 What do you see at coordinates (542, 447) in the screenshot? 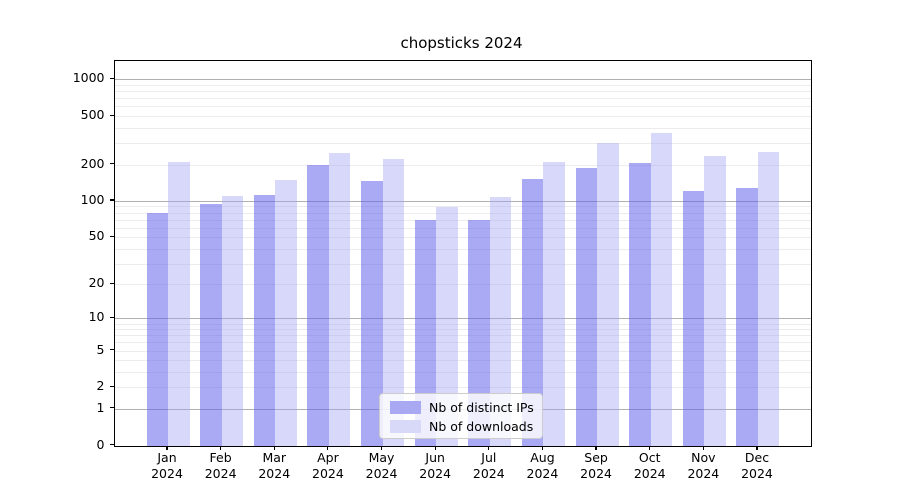
I see `x-tick-mark-aug` at bounding box center [542, 447].